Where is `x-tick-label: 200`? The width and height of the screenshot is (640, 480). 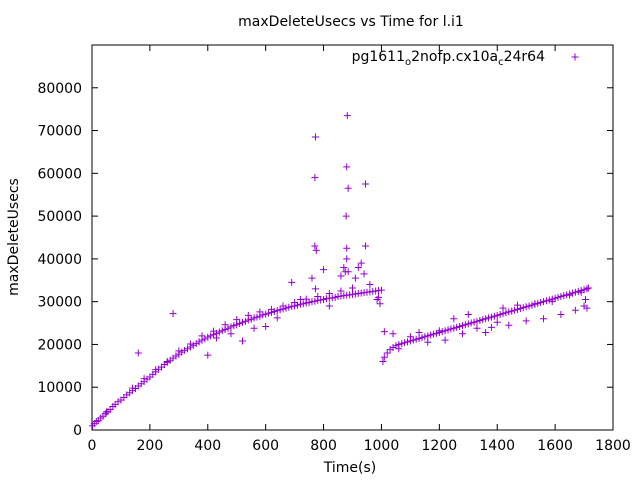
x-tick-label: 200 is located at coordinates (150, 446).